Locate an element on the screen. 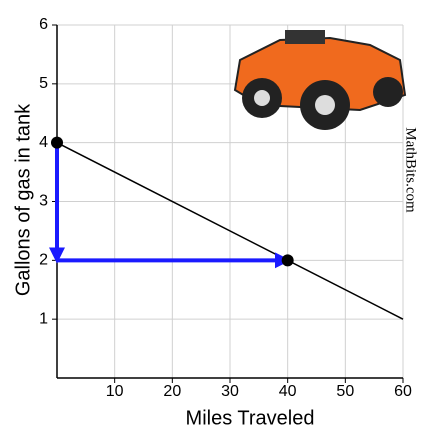  x-tick-label: 30 is located at coordinates (230, 391).